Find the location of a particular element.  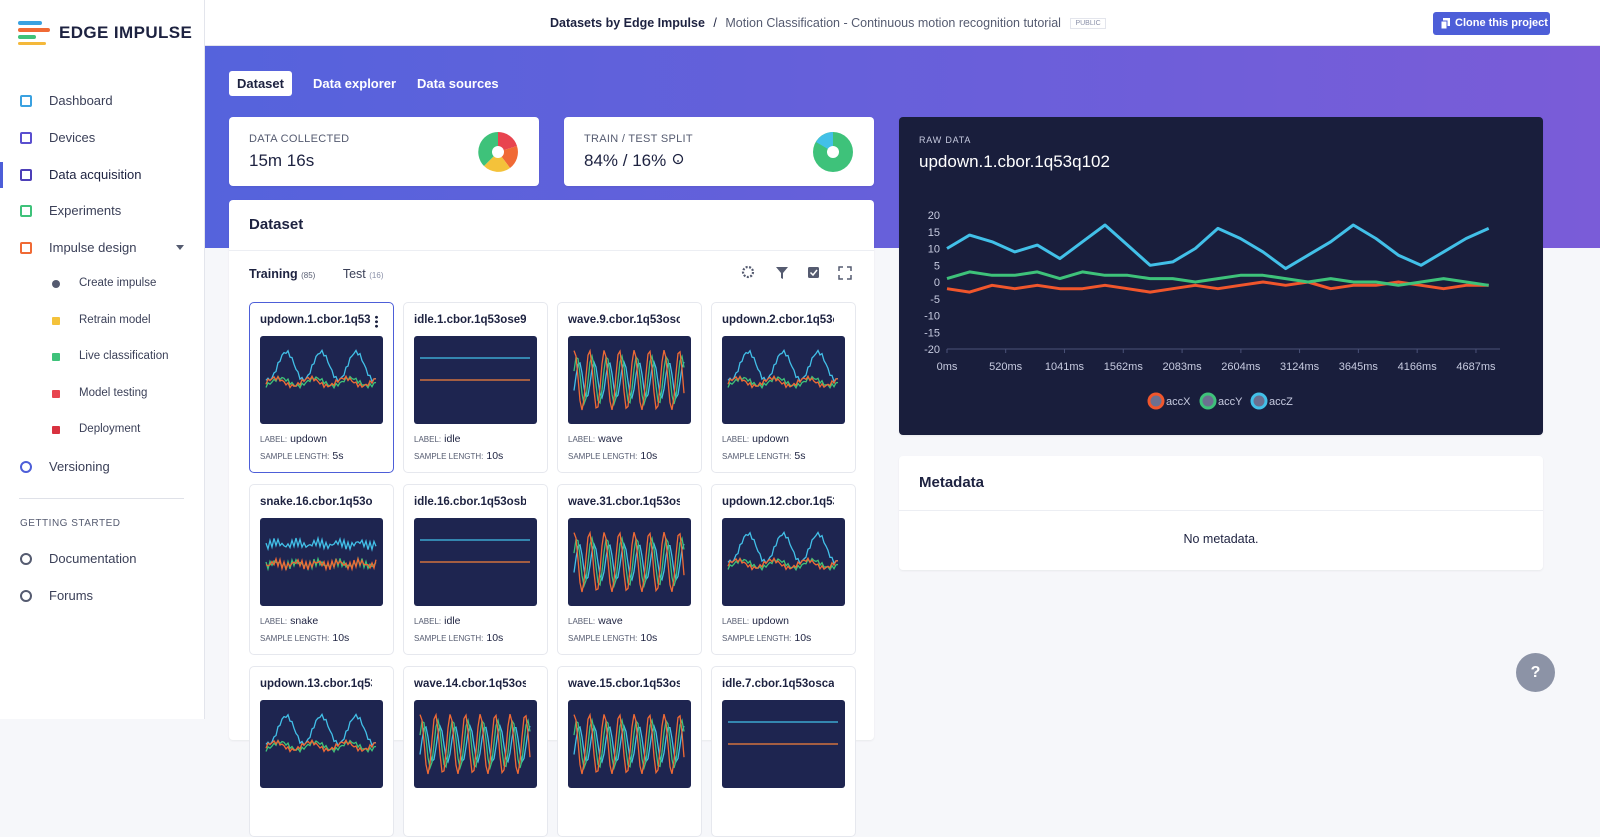

x-tick-label: 1041ms is located at coordinates (1065, 367).